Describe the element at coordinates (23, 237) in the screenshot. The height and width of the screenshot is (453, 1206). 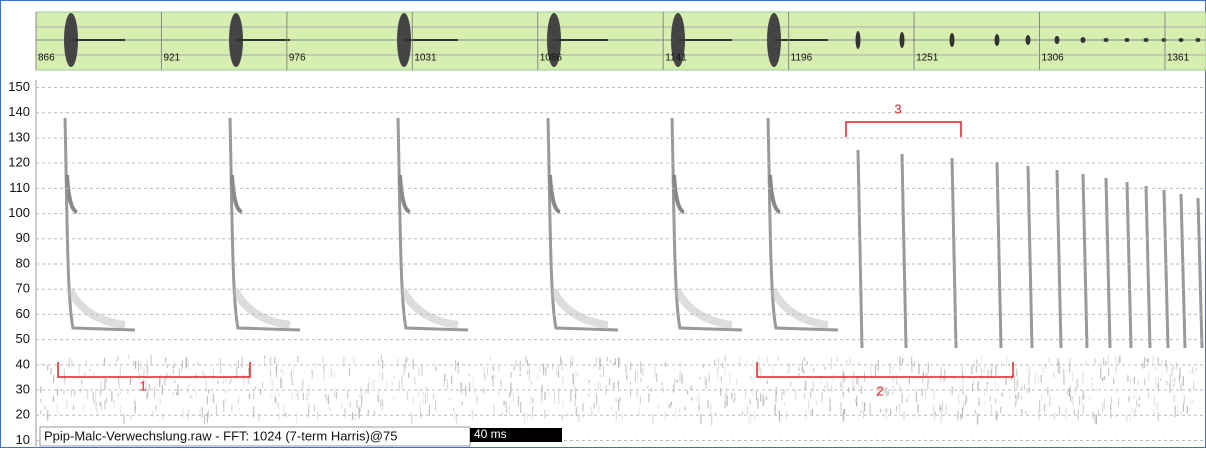
I see `y-tick-label: 90` at that location.